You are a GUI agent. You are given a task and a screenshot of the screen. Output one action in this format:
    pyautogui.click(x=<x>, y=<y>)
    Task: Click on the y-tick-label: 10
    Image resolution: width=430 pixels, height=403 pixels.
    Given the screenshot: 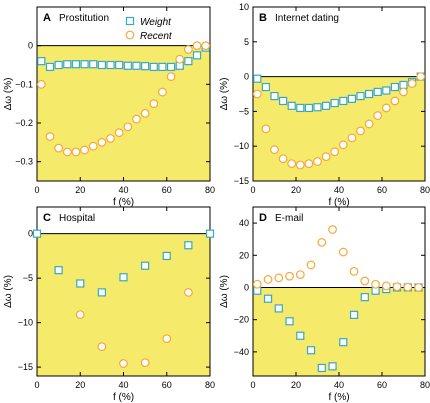 What is the action you would take?
    pyautogui.click(x=244, y=7)
    